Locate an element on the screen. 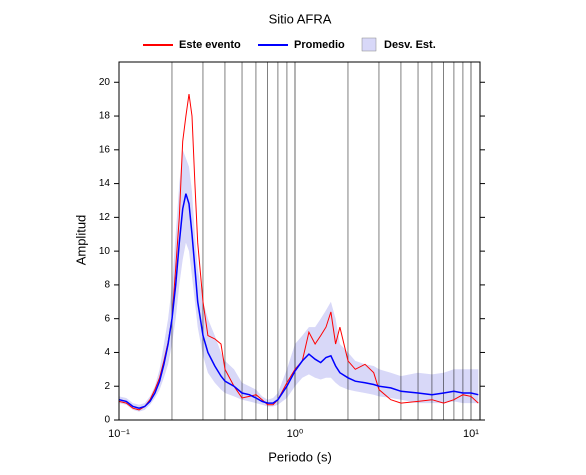 Image resolution: width=586 pixels, height=475 pixels. y-tick-label: 6 is located at coordinates (107, 318).